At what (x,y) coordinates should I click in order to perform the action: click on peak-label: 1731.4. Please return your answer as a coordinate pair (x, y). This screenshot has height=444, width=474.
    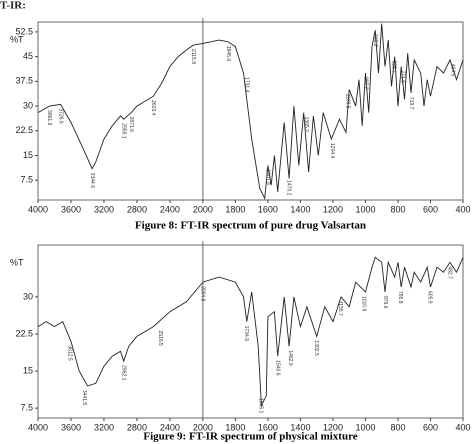
    Looking at the image, I should click on (246, 85).